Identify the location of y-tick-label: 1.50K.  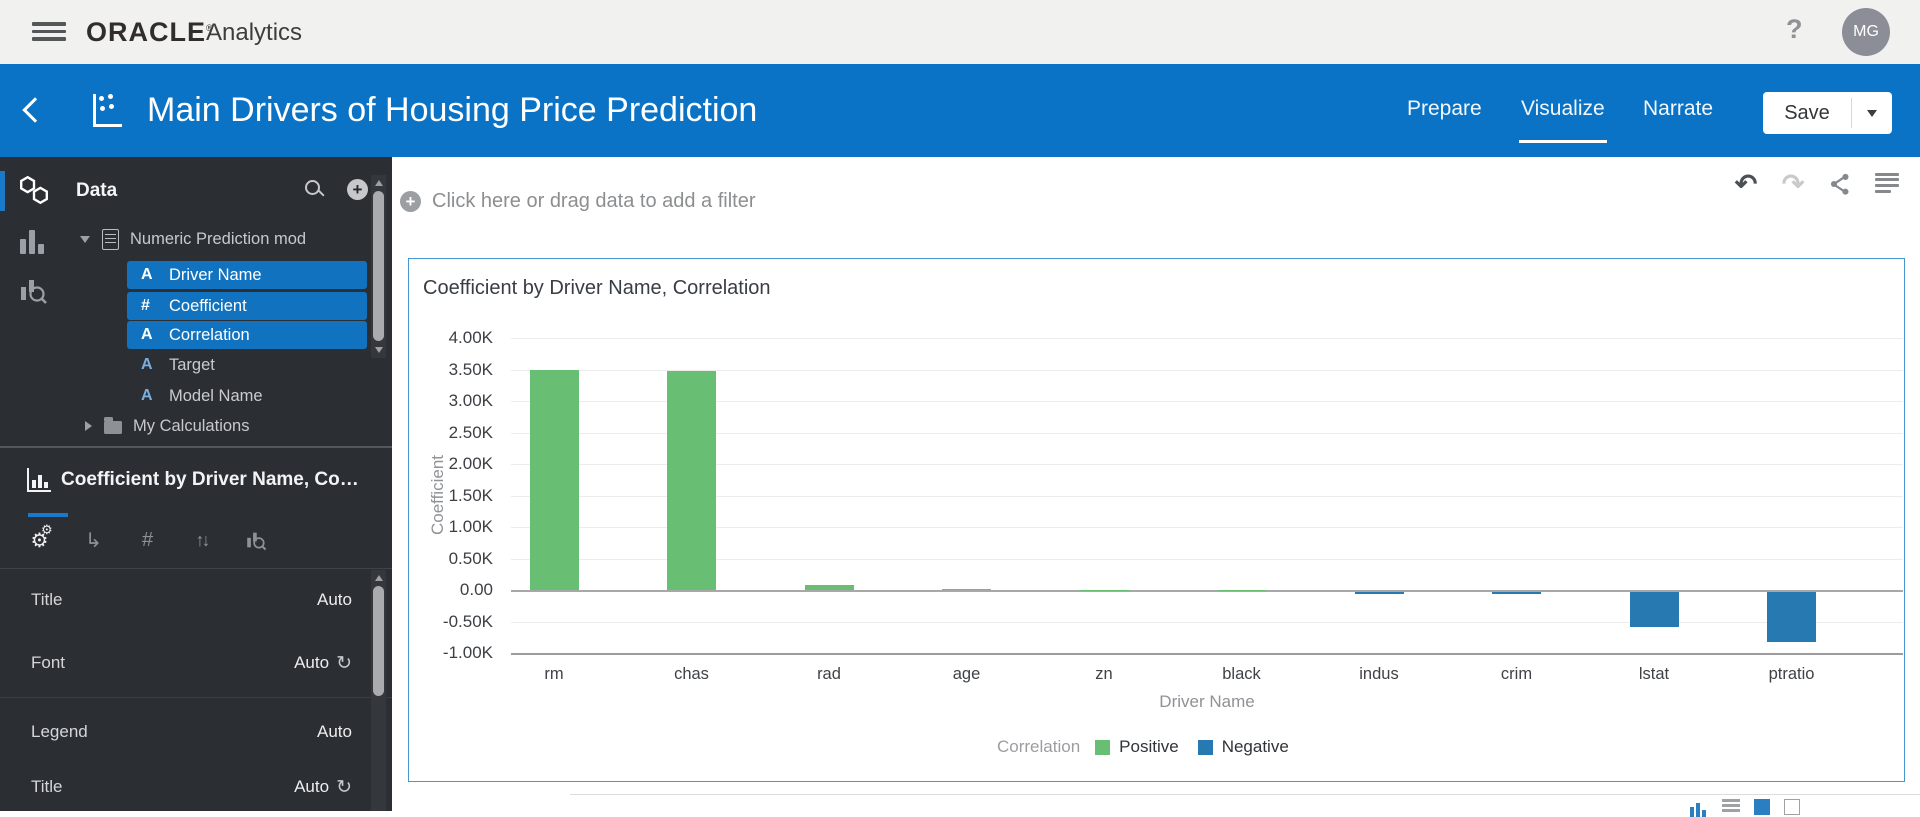
(460, 496).